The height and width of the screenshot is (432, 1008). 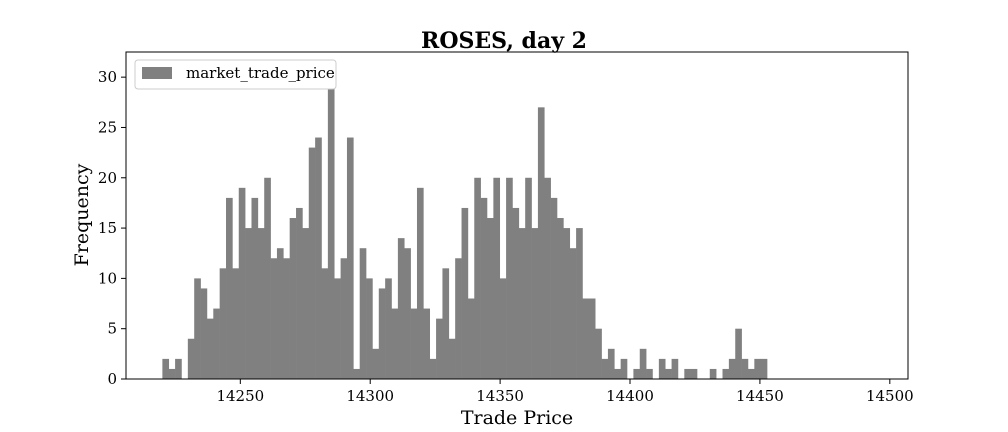 I want to click on x-tick-label: 14500, so click(x=890, y=396).